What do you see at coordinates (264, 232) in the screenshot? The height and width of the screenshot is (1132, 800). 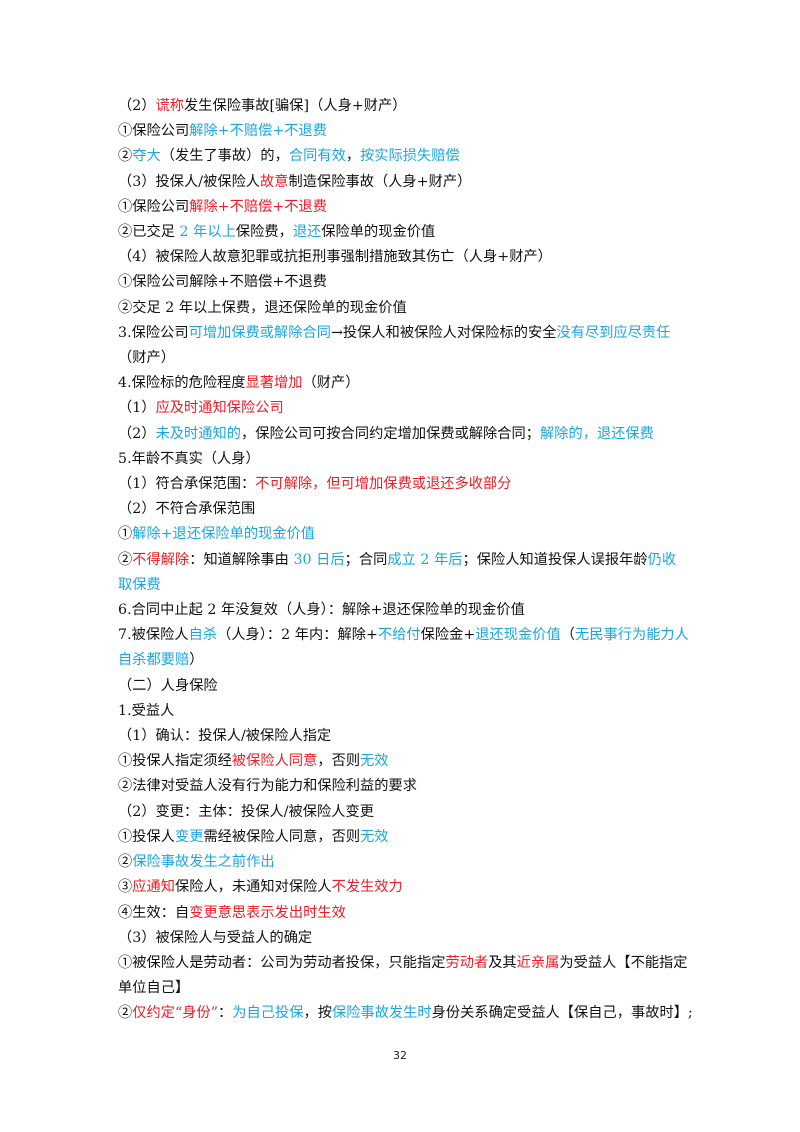 I see `text-segment: 保险费，` at bounding box center [264, 232].